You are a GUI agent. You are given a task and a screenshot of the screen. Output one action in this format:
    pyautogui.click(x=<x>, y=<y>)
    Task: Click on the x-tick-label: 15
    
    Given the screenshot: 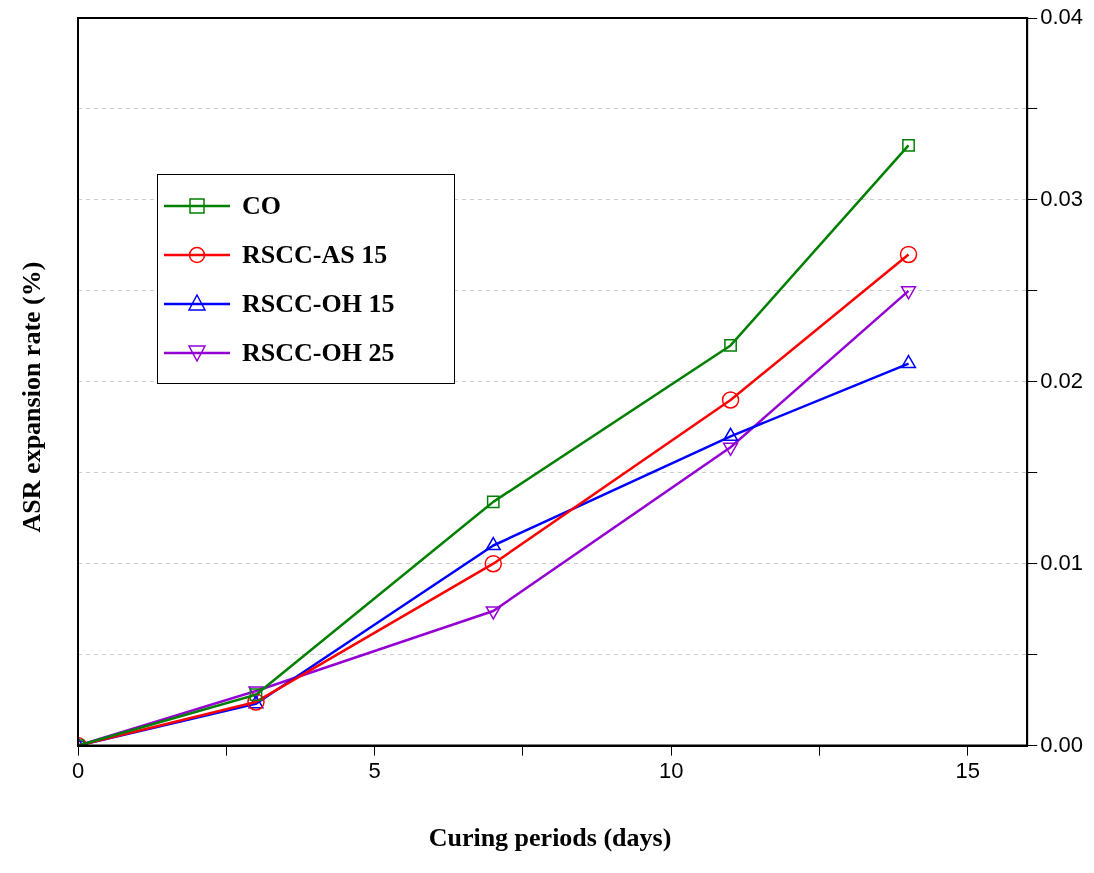 What is the action you would take?
    pyautogui.click(x=968, y=770)
    